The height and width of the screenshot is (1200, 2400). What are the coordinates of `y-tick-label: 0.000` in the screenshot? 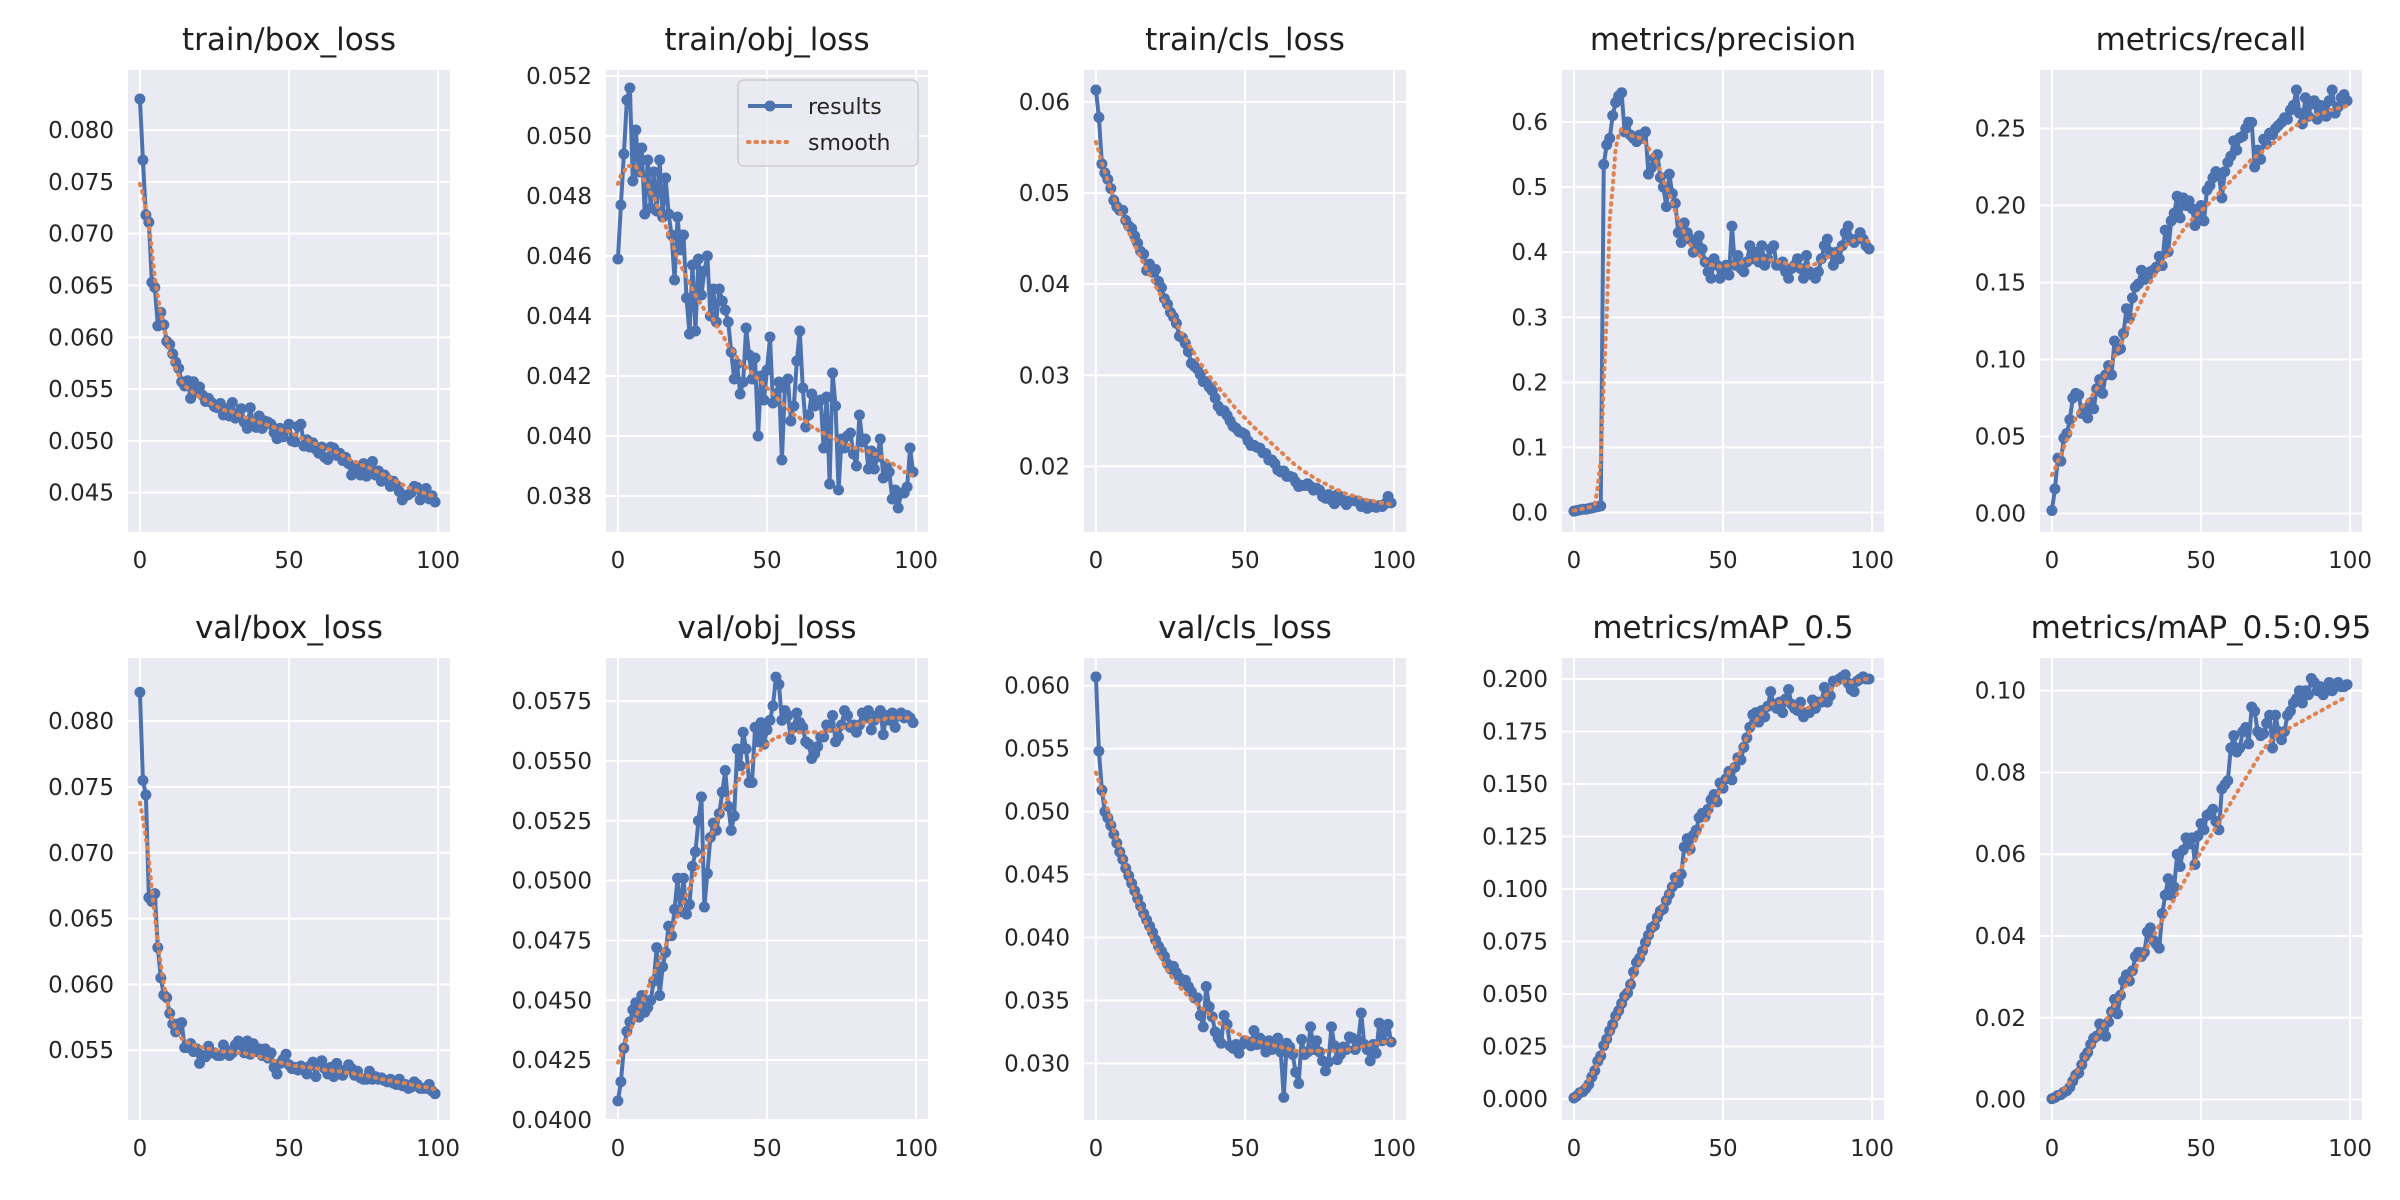 It's located at (1515, 1100).